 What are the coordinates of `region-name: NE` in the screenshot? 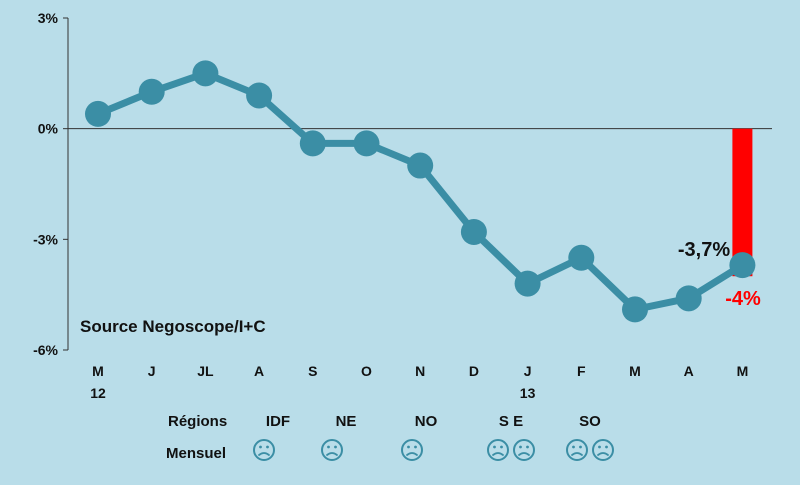 It's located at (346, 421).